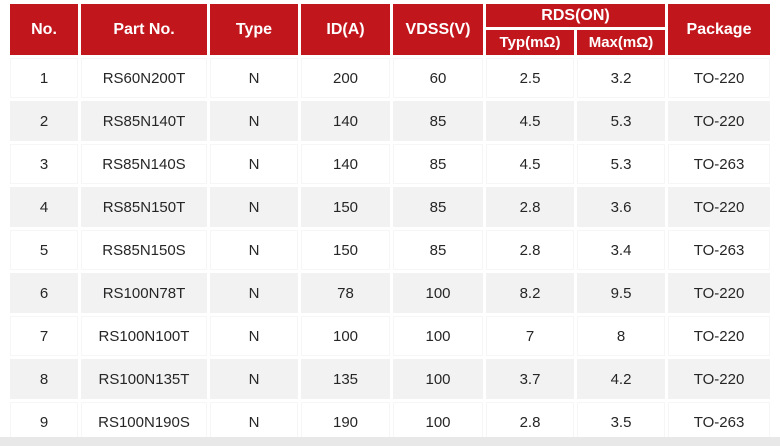  I want to click on header-cell-no: No., so click(44, 29).